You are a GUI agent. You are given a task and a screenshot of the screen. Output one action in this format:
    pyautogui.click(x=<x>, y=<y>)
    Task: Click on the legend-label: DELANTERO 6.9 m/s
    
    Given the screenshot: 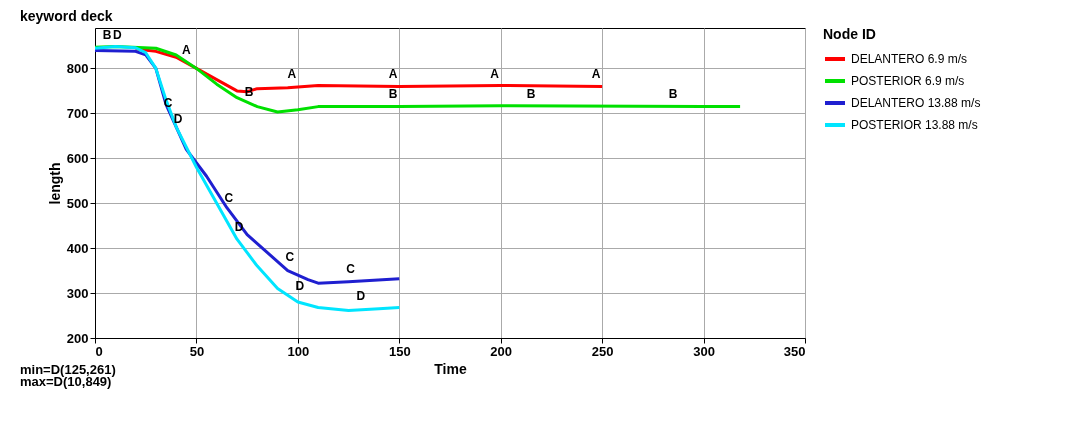 What is the action you would take?
    pyautogui.click(x=909, y=59)
    